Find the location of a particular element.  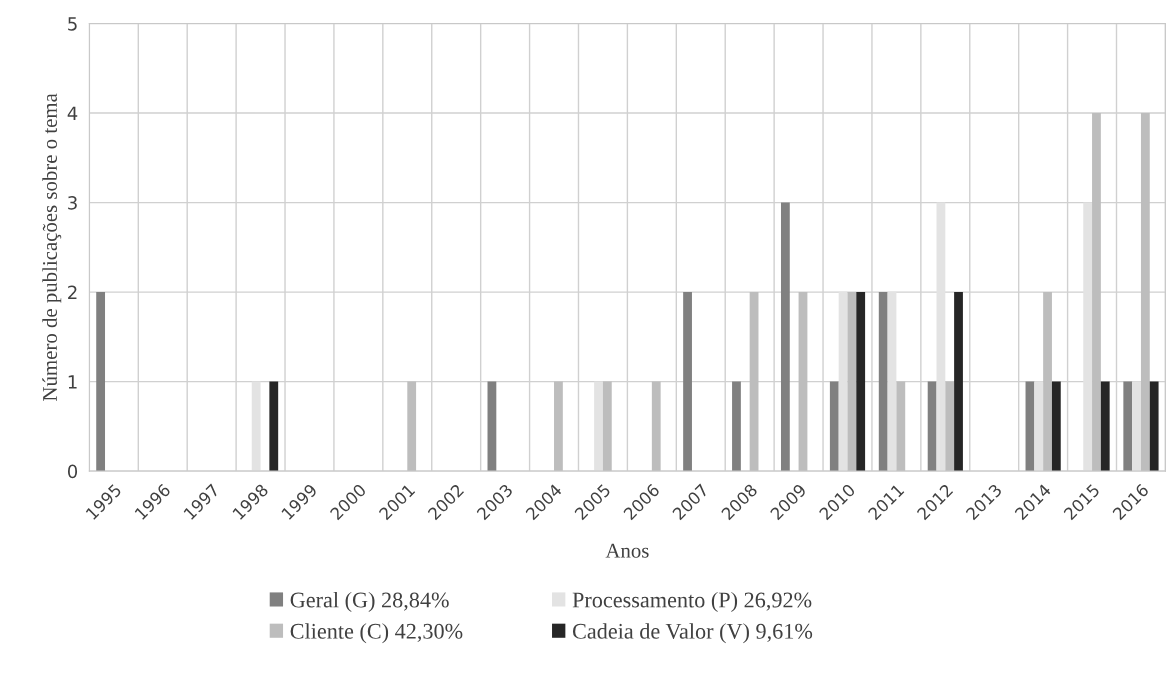

y-axis-title: Número de publicações sobre o tema is located at coordinates (52, 247).